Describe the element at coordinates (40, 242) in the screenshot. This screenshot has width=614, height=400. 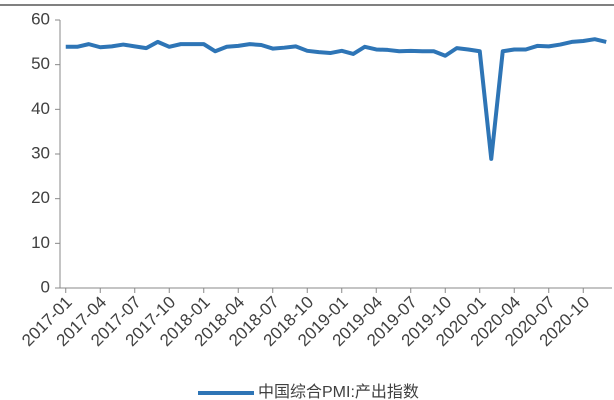
I see `y-tick-label: 10` at that location.